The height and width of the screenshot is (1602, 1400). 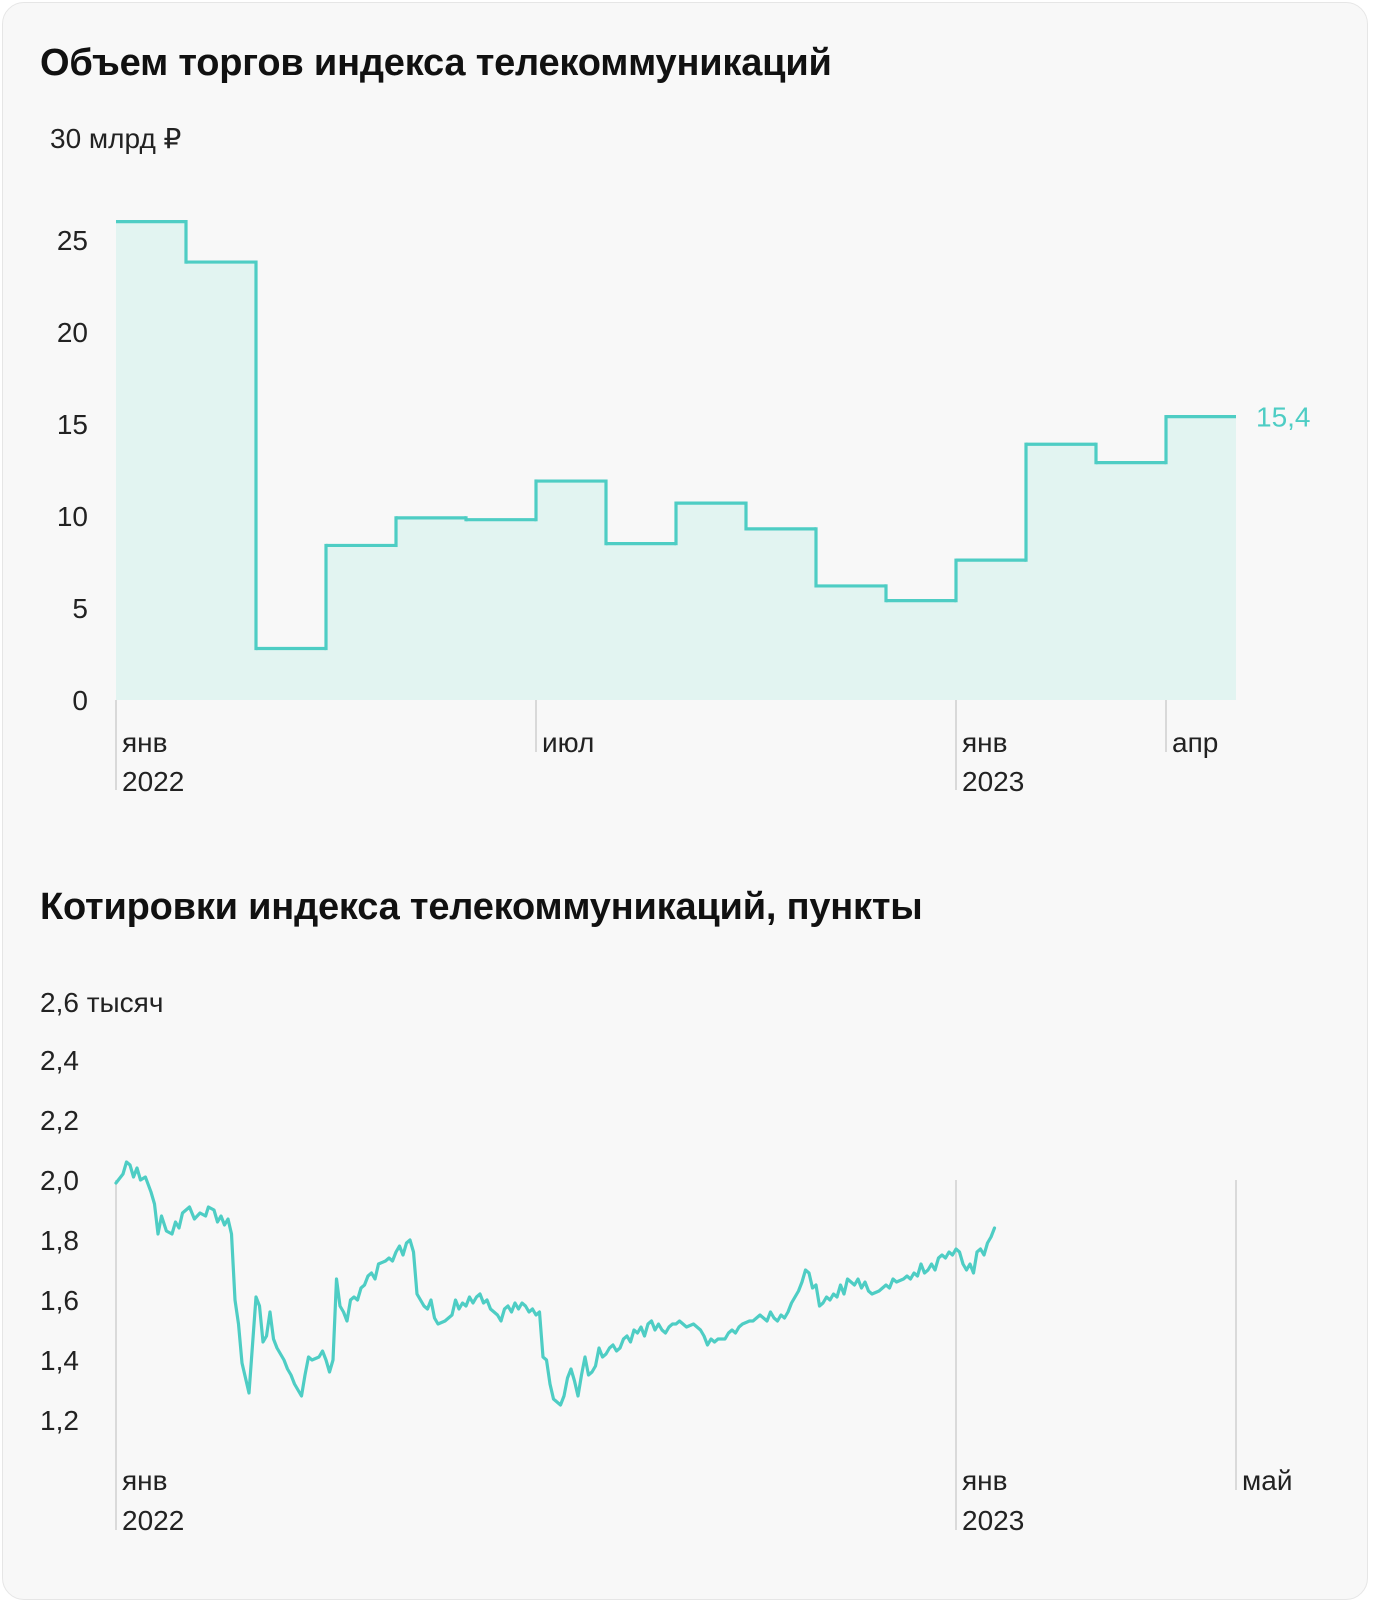 What do you see at coordinates (101, 1002) in the screenshot?
I see `y-unit-label: 2,6 тысяч` at bounding box center [101, 1002].